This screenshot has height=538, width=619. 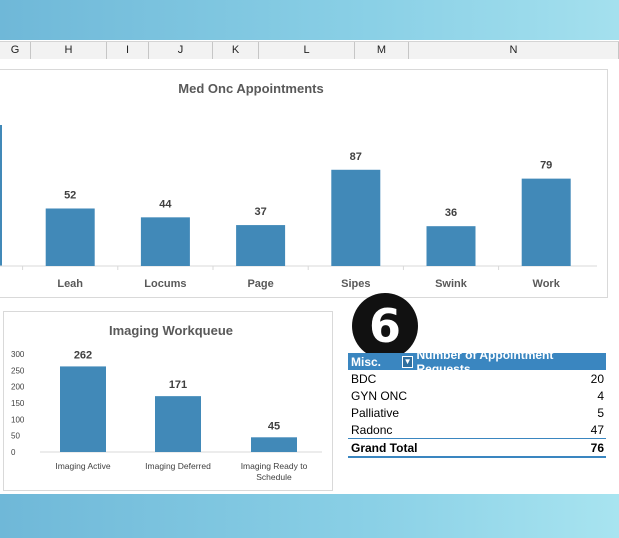 I want to click on pivot-row: GYN ONC 4, so click(x=477, y=395).